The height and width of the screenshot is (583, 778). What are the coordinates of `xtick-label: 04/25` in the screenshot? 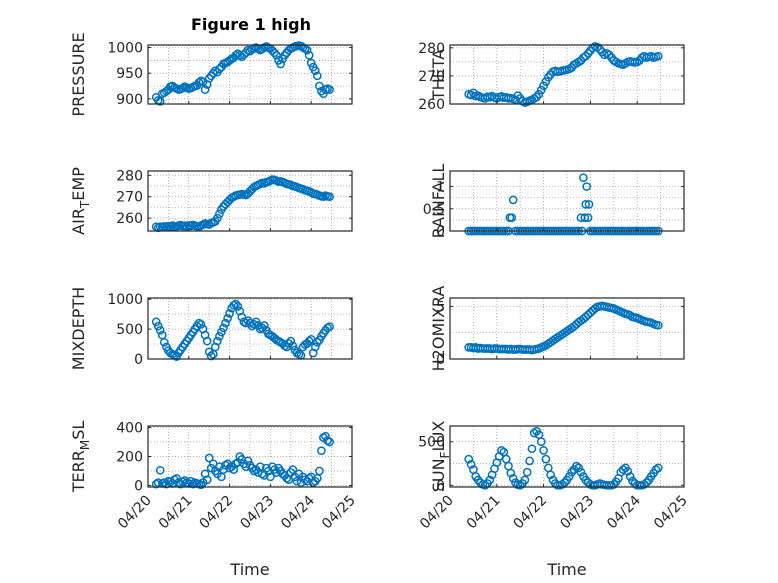 It's located at (339, 513).